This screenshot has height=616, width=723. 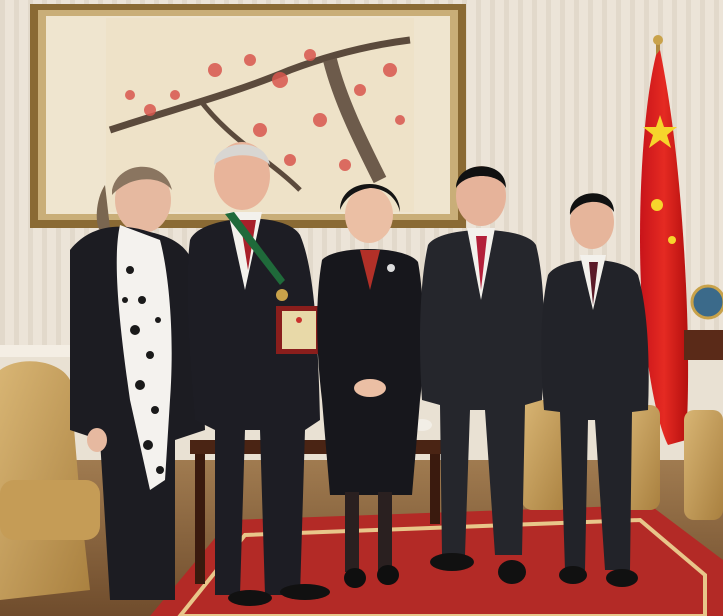 I want to click on decor-plate, so click(x=706, y=302).